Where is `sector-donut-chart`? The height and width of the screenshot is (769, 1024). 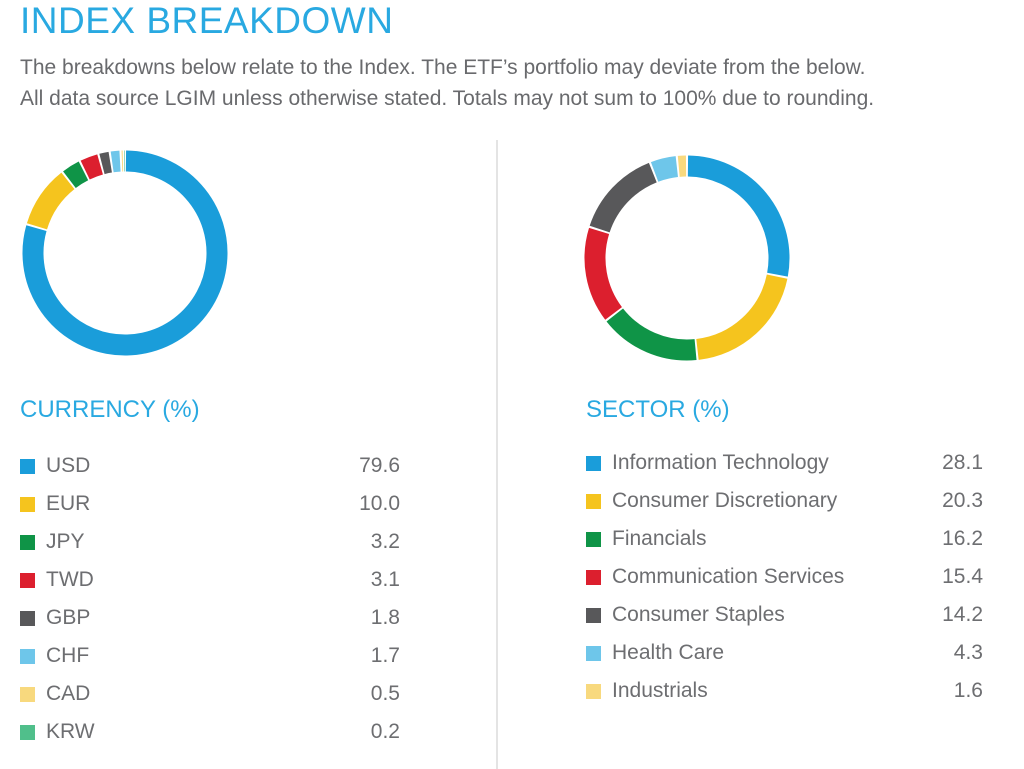 sector-donut-chart is located at coordinates (687, 258).